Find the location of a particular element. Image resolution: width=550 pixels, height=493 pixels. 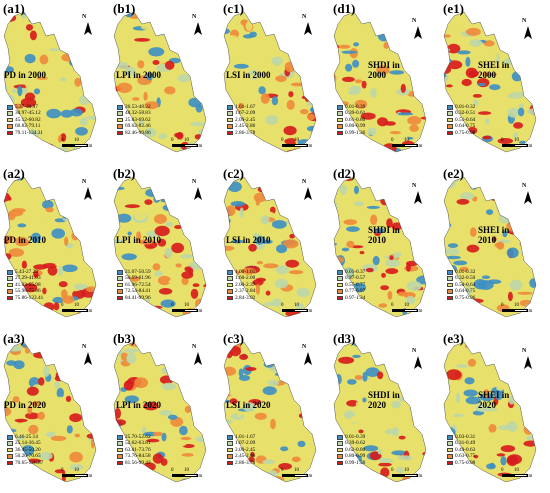

north-letter: N is located at coordinates (304, 182).